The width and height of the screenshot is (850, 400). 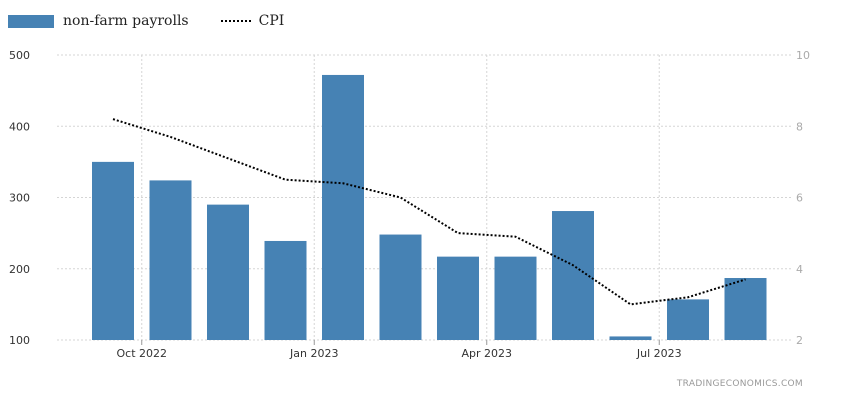 I want to click on y-axis-left: 500 400 300 200 100, so click(x=19, y=198).